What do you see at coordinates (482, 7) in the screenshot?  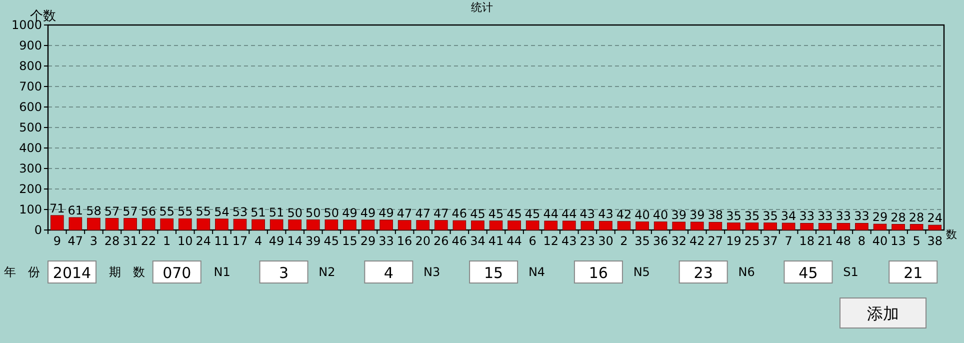 I see `chart-title: 统计` at bounding box center [482, 7].